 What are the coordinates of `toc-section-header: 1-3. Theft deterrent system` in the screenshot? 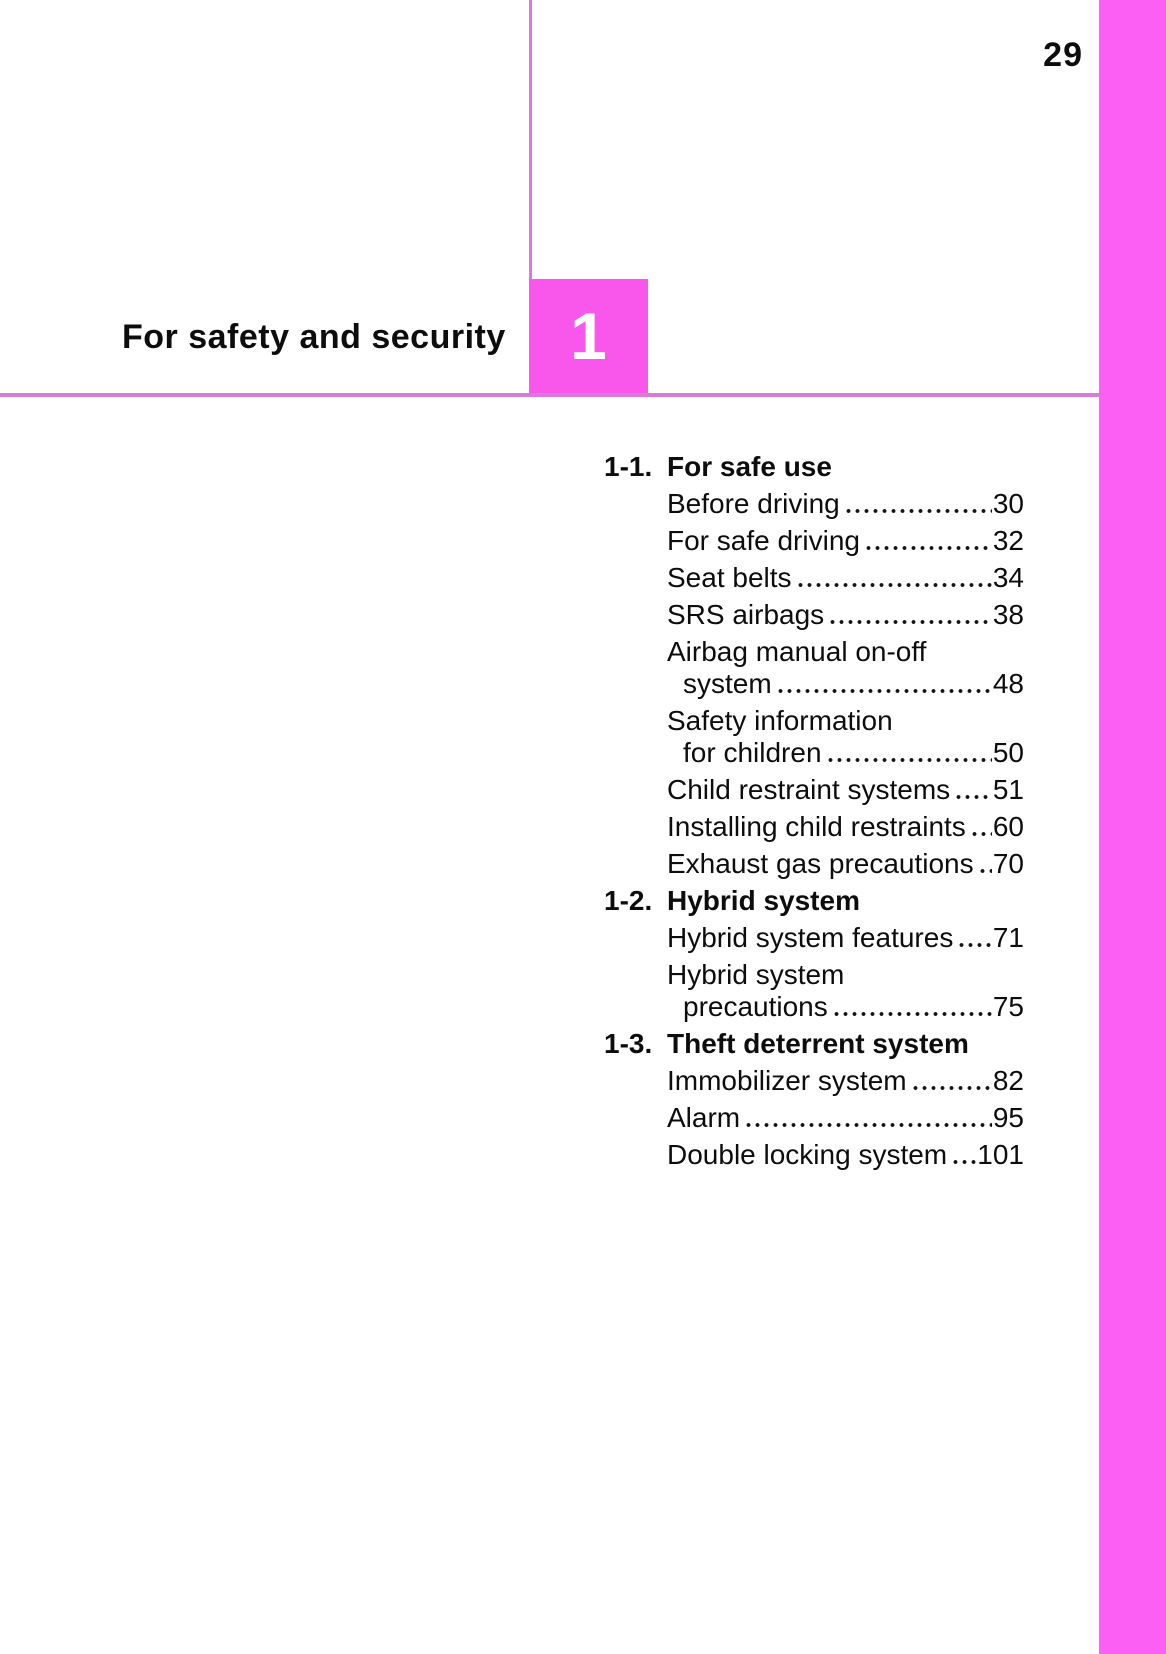 It's located at (814, 1043).